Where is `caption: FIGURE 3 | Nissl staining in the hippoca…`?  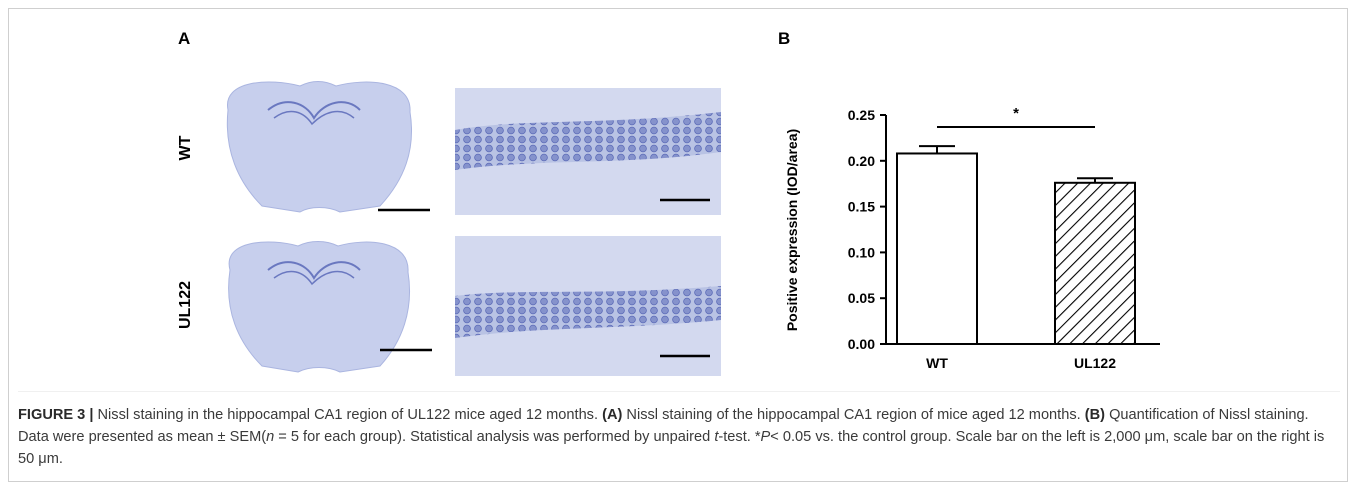
caption: FIGURE 3 | Nissl staining in the hippoca… is located at coordinates (679, 437).